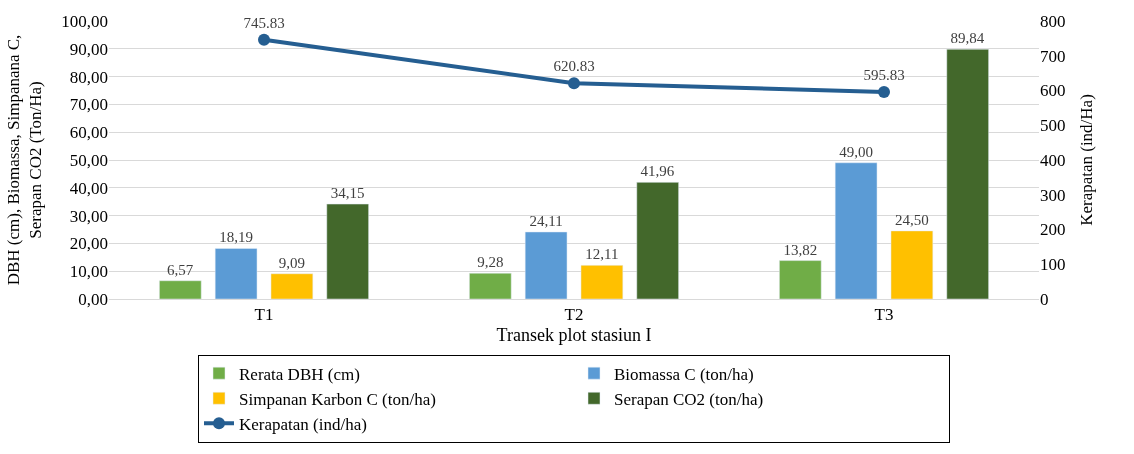 The width and height of the screenshot is (1134, 454). I want to click on data-label: 6,57, so click(180, 269).